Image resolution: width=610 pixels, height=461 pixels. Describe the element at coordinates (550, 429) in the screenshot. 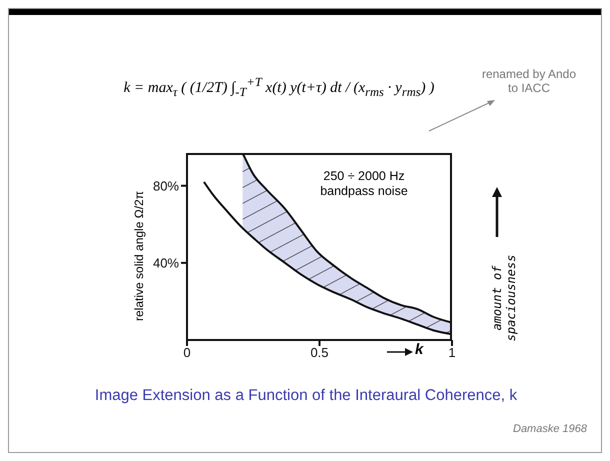

I see `text: Damaske 1968` at that location.